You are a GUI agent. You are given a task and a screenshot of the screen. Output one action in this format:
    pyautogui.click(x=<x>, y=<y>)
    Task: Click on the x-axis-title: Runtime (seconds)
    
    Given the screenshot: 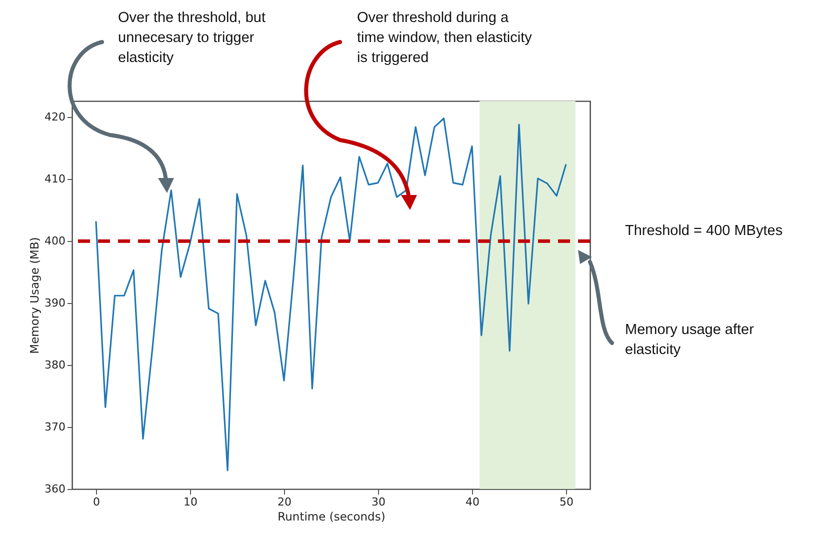 What is the action you would take?
    pyautogui.click(x=332, y=517)
    